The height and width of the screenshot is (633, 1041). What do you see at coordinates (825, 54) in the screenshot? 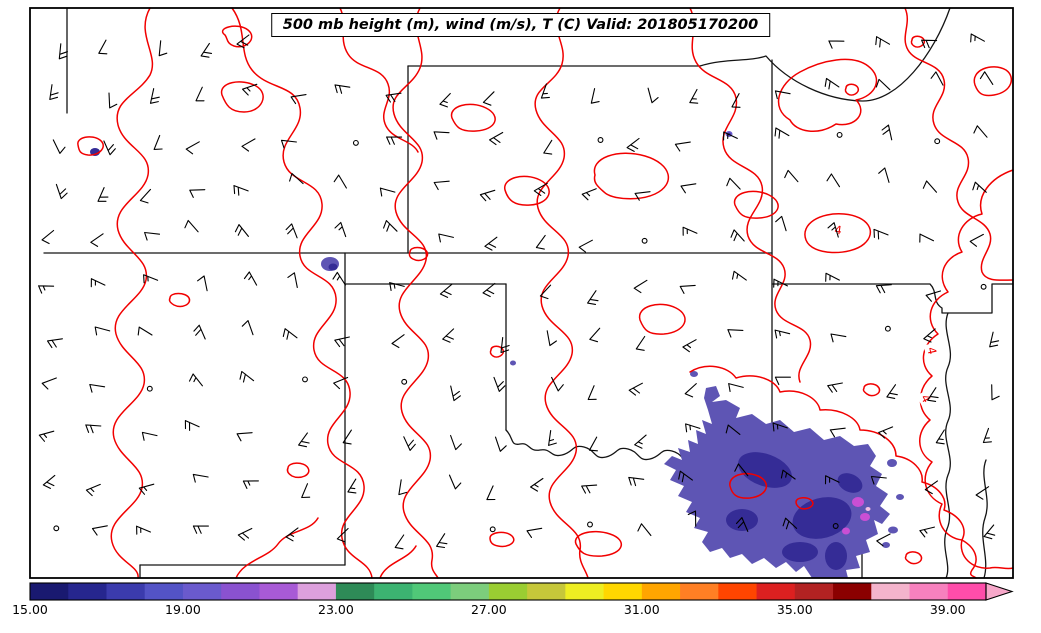
I see `river-border-line` at bounding box center [825, 54].